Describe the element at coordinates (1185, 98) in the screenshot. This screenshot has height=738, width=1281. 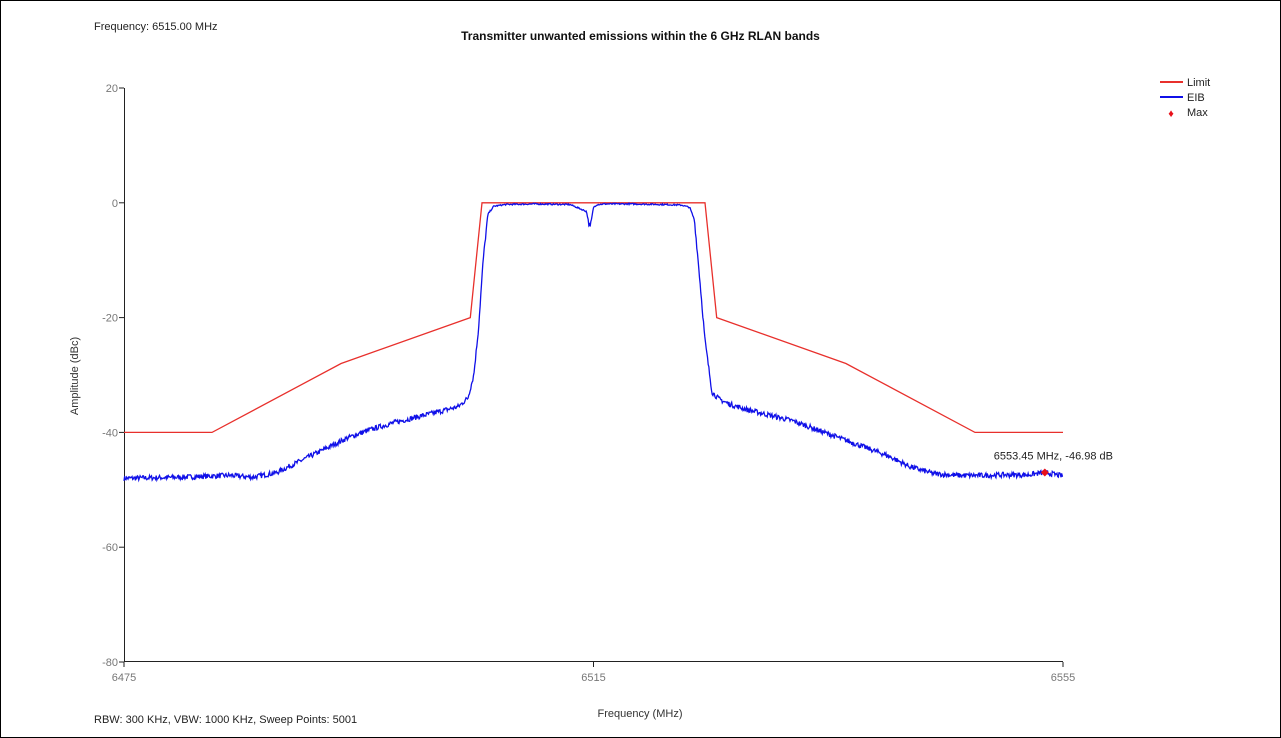
I see `legend: Limit EIB ♦ Max` at that location.